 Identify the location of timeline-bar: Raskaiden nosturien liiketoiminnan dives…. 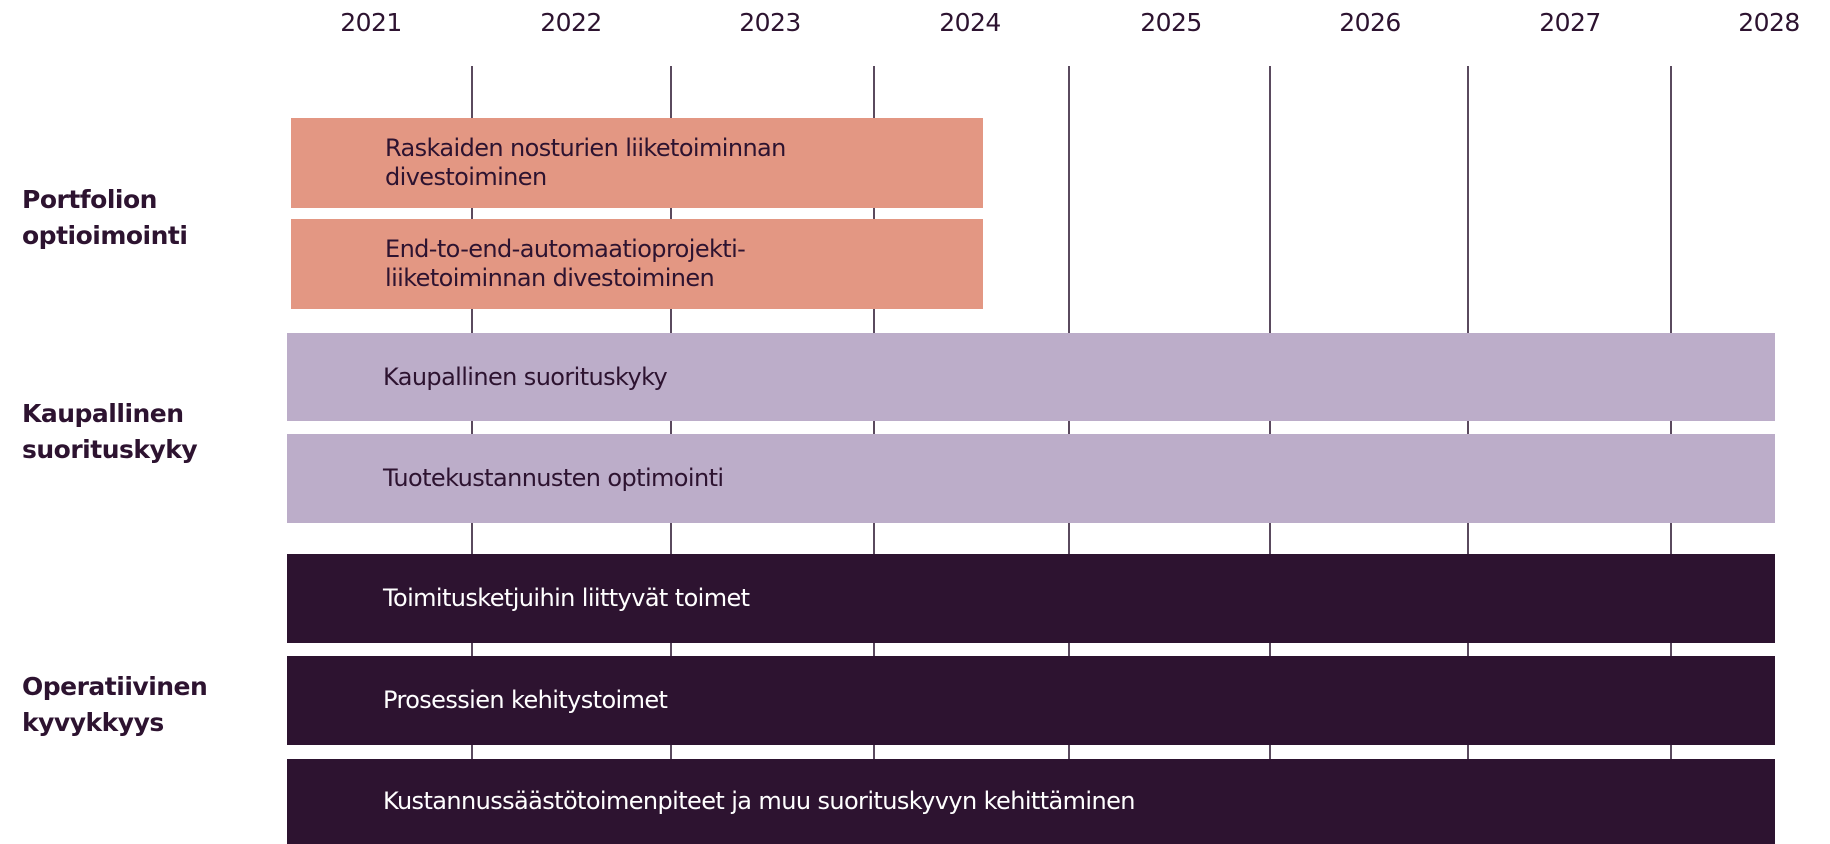
(637, 163).